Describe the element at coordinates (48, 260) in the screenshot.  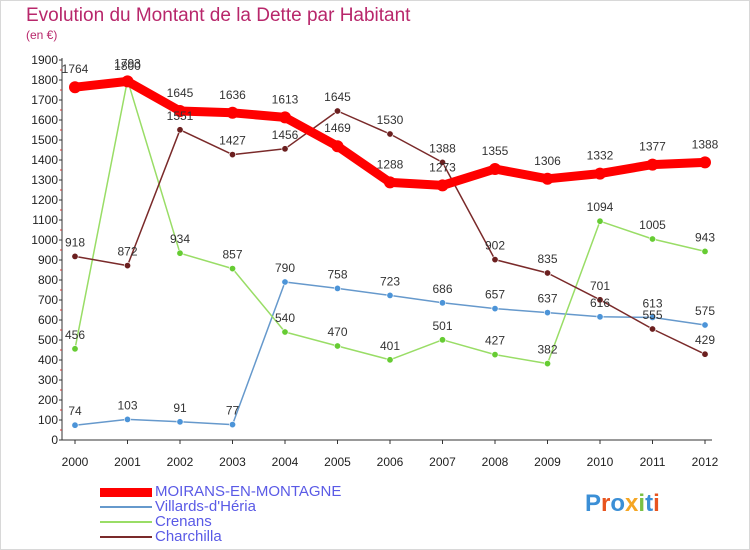
I see `y-tick-label: 900` at that location.